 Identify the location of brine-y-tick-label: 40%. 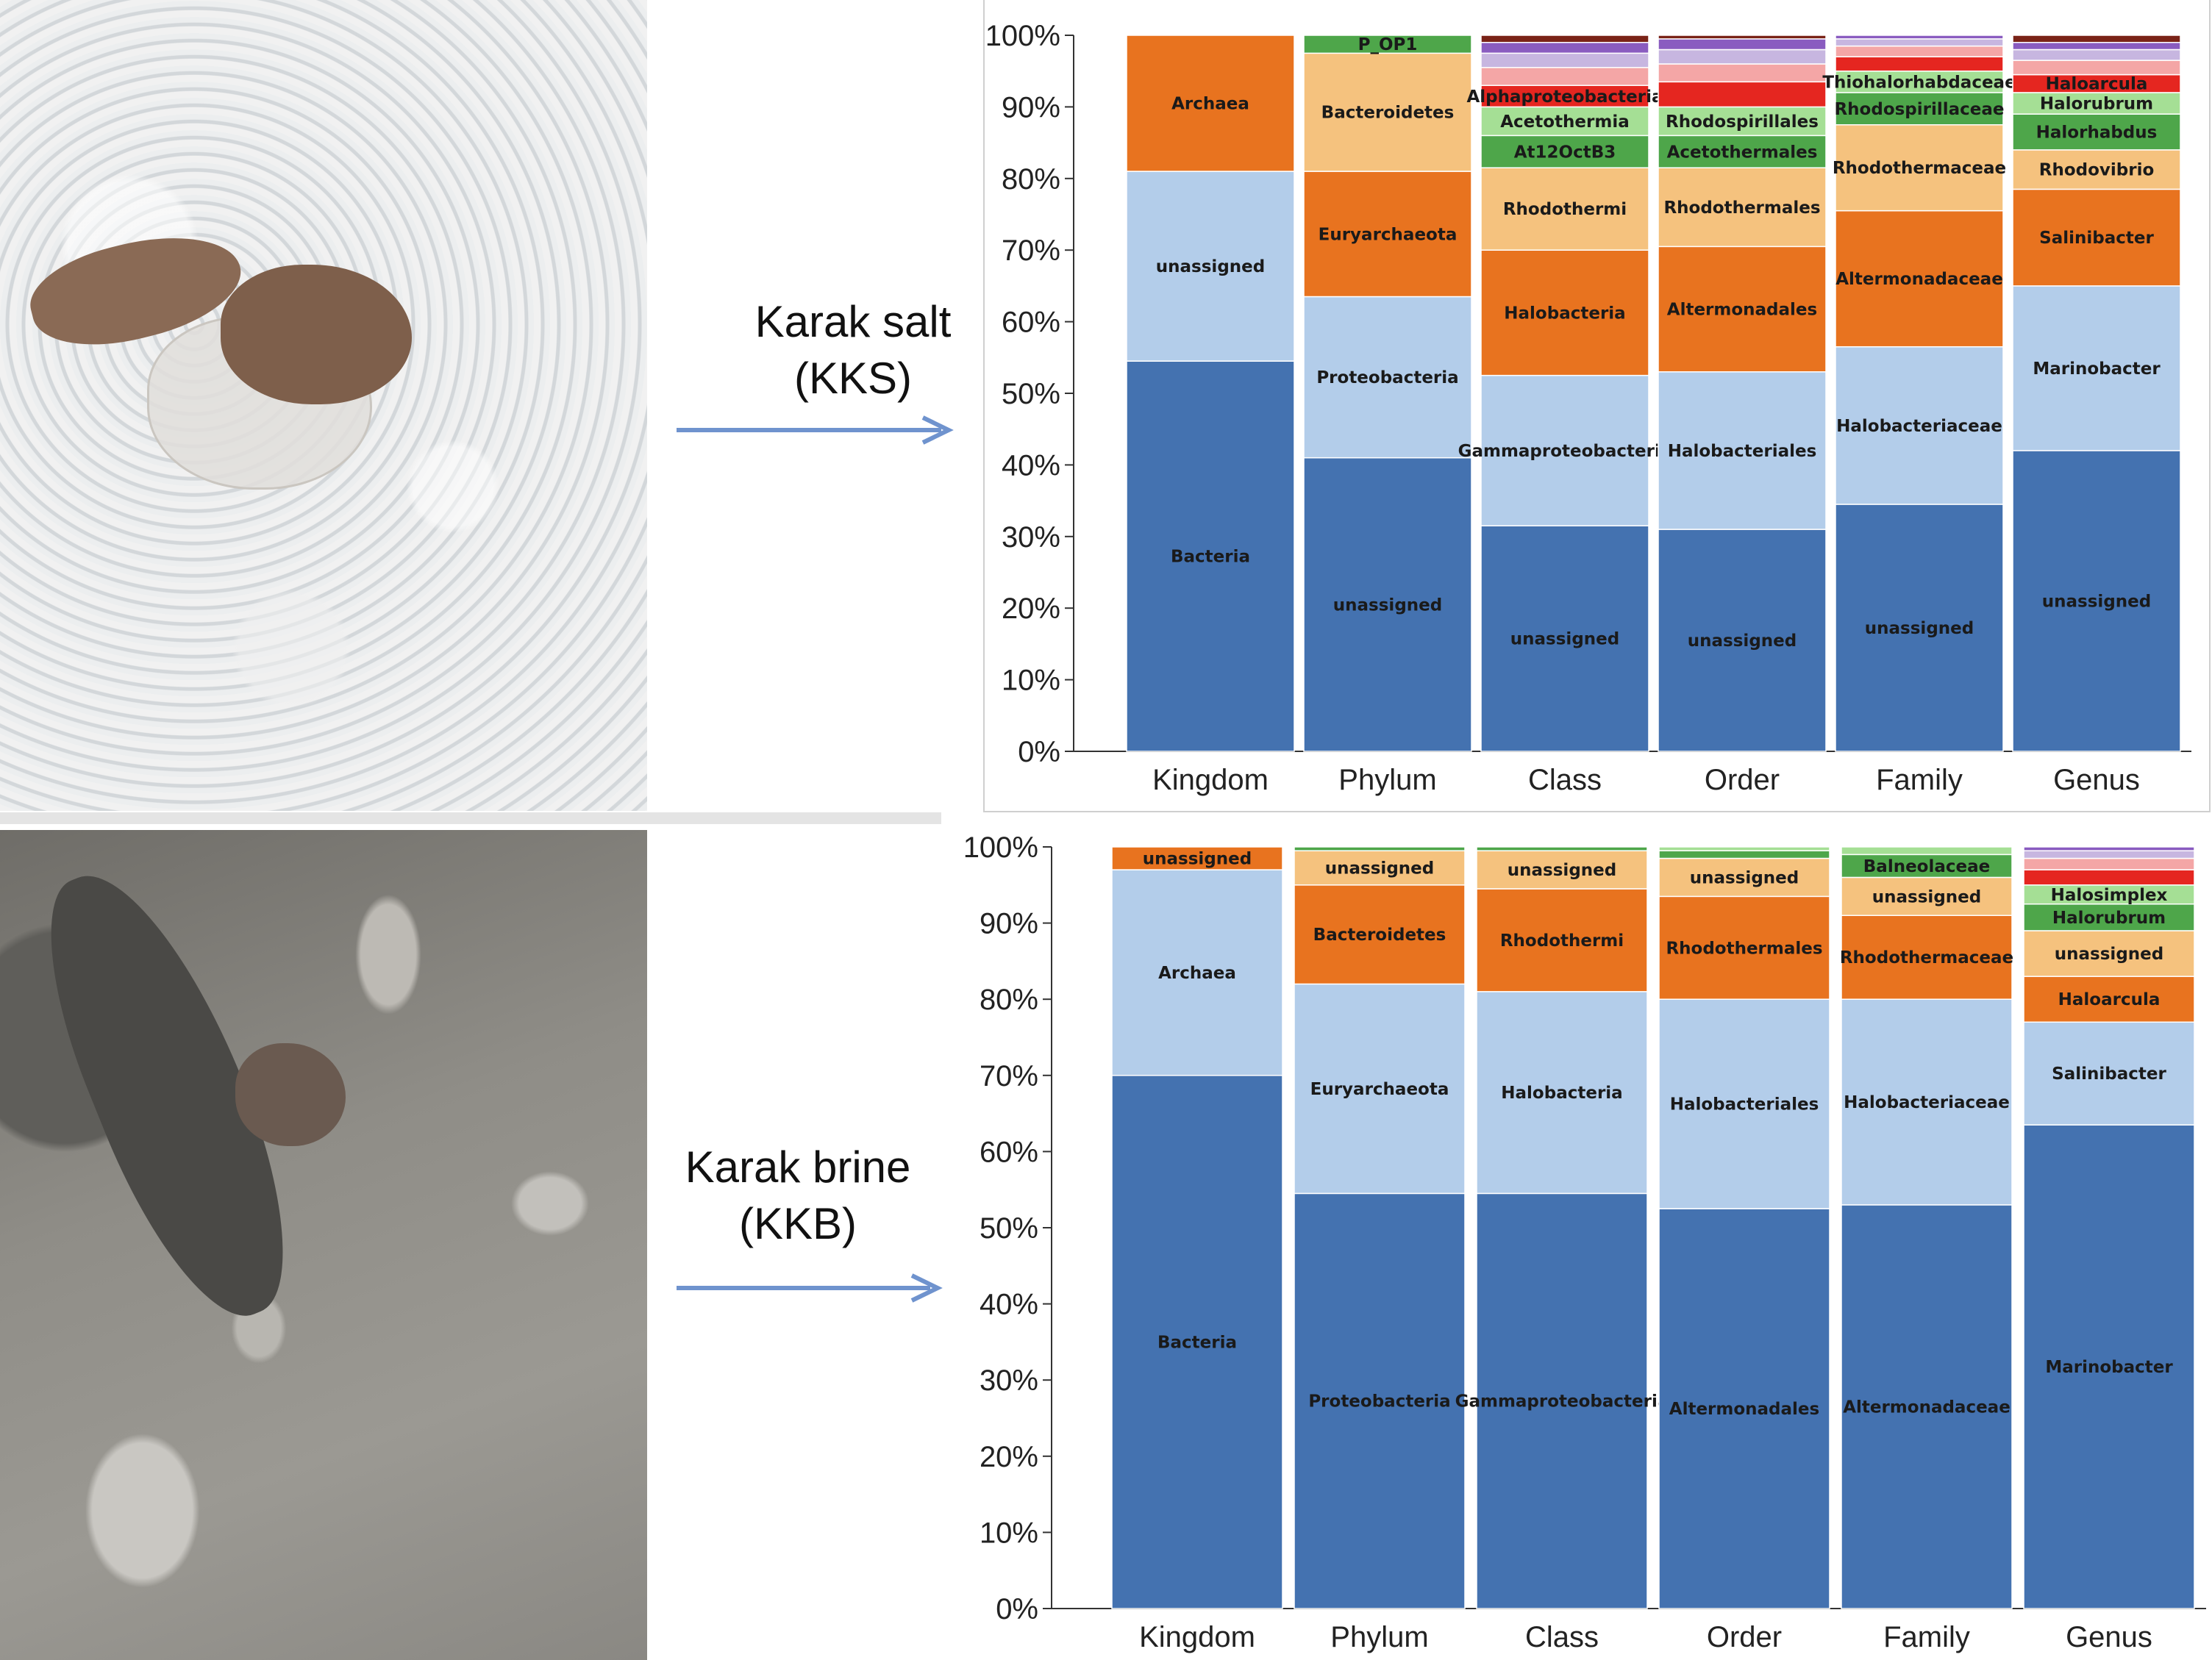
(1009, 1305).